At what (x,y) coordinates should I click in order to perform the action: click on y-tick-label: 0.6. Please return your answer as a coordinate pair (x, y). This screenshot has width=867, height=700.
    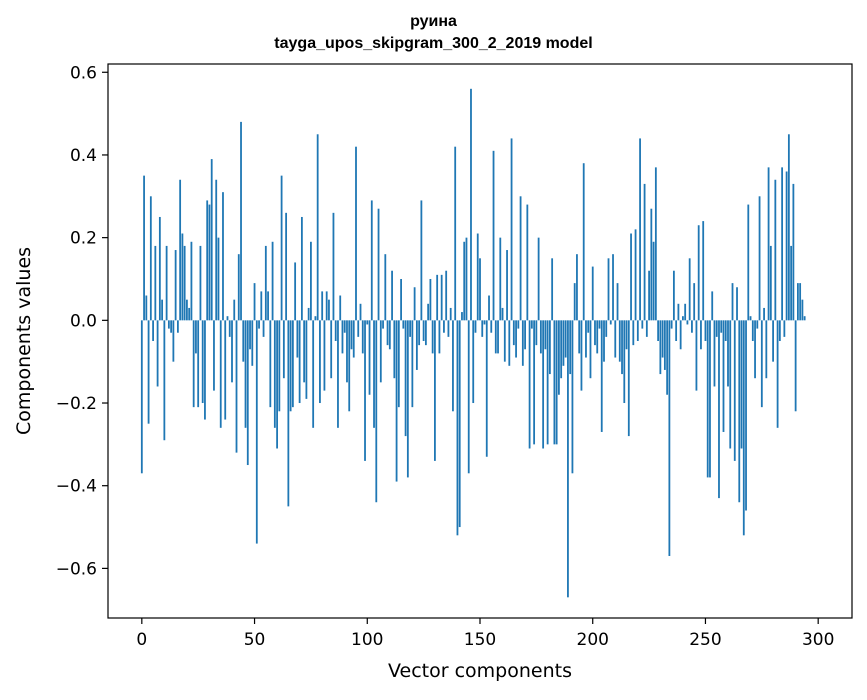
    Looking at the image, I should click on (83, 73).